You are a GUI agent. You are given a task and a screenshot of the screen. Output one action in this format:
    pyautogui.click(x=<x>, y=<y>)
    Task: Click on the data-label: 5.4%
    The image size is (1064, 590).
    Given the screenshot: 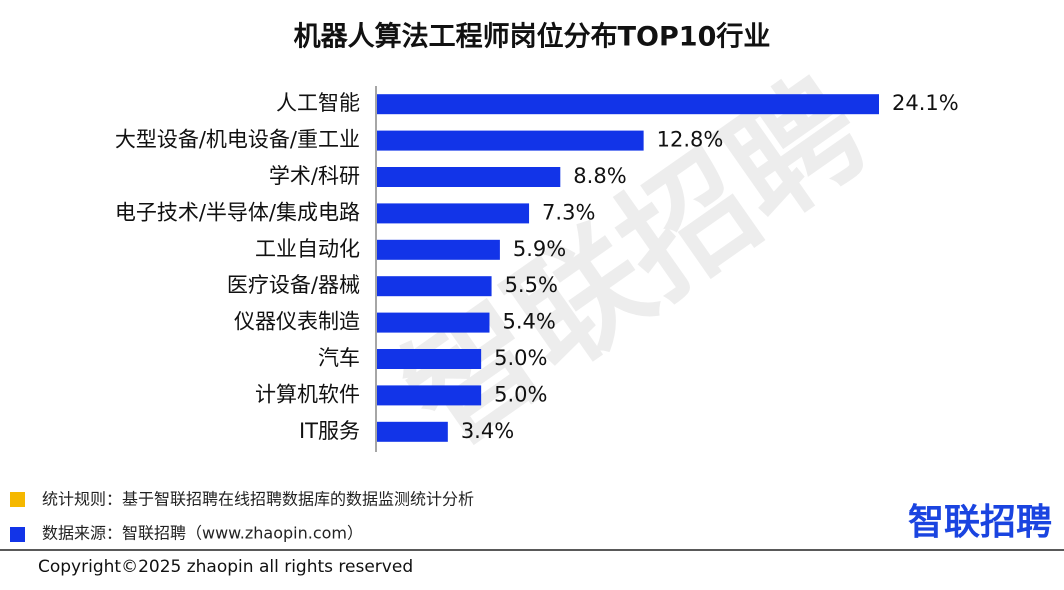 What is the action you would take?
    pyautogui.click(x=528, y=322)
    